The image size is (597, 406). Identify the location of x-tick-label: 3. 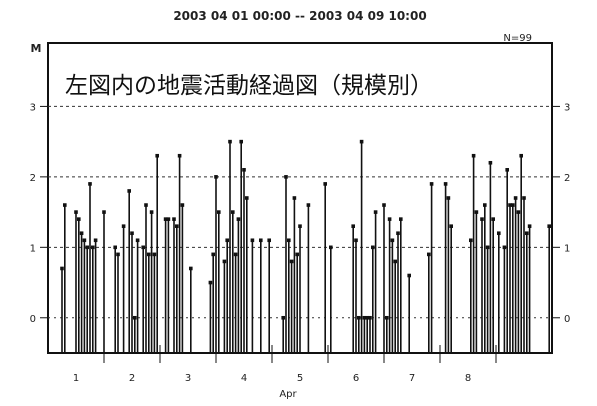
(188, 378).